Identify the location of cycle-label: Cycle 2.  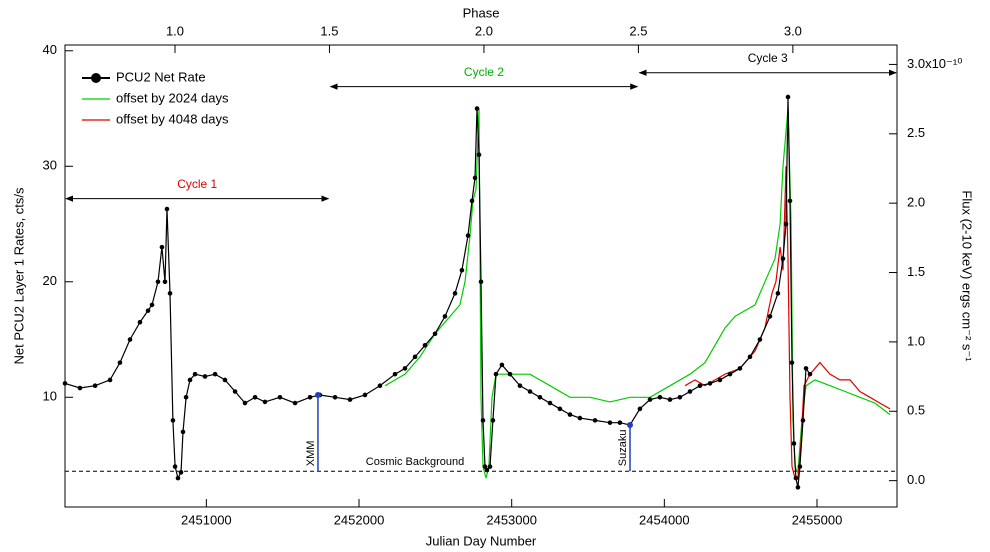
(484, 72).